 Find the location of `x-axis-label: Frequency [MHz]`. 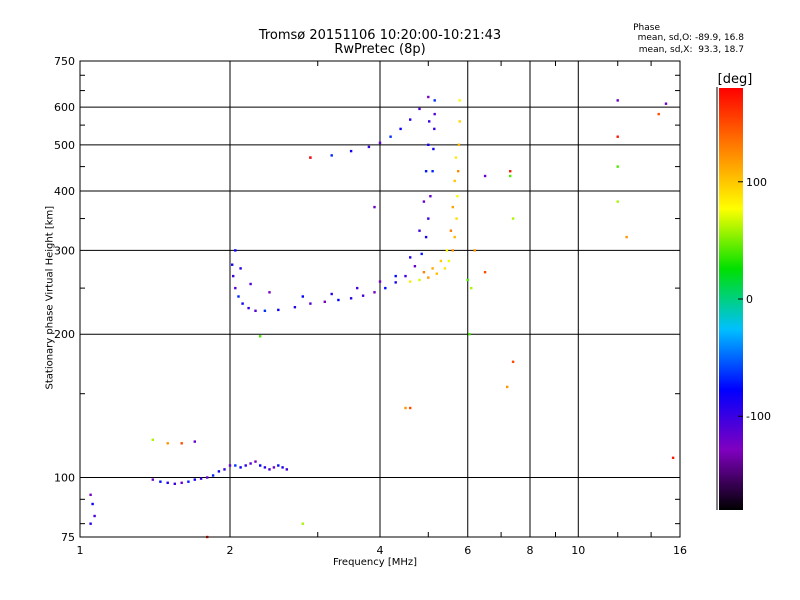

x-axis-label: Frequency [MHz] is located at coordinates (375, 562).